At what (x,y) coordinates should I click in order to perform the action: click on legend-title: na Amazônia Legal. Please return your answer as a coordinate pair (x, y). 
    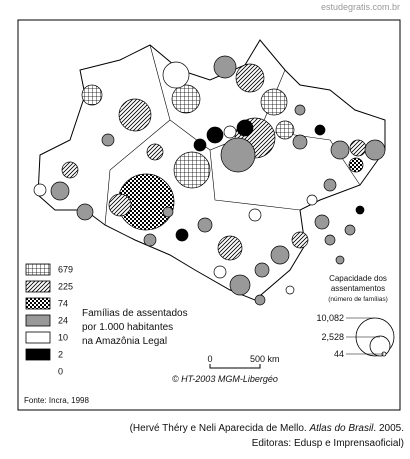
    Looking at the image, I should click on (124, 341).